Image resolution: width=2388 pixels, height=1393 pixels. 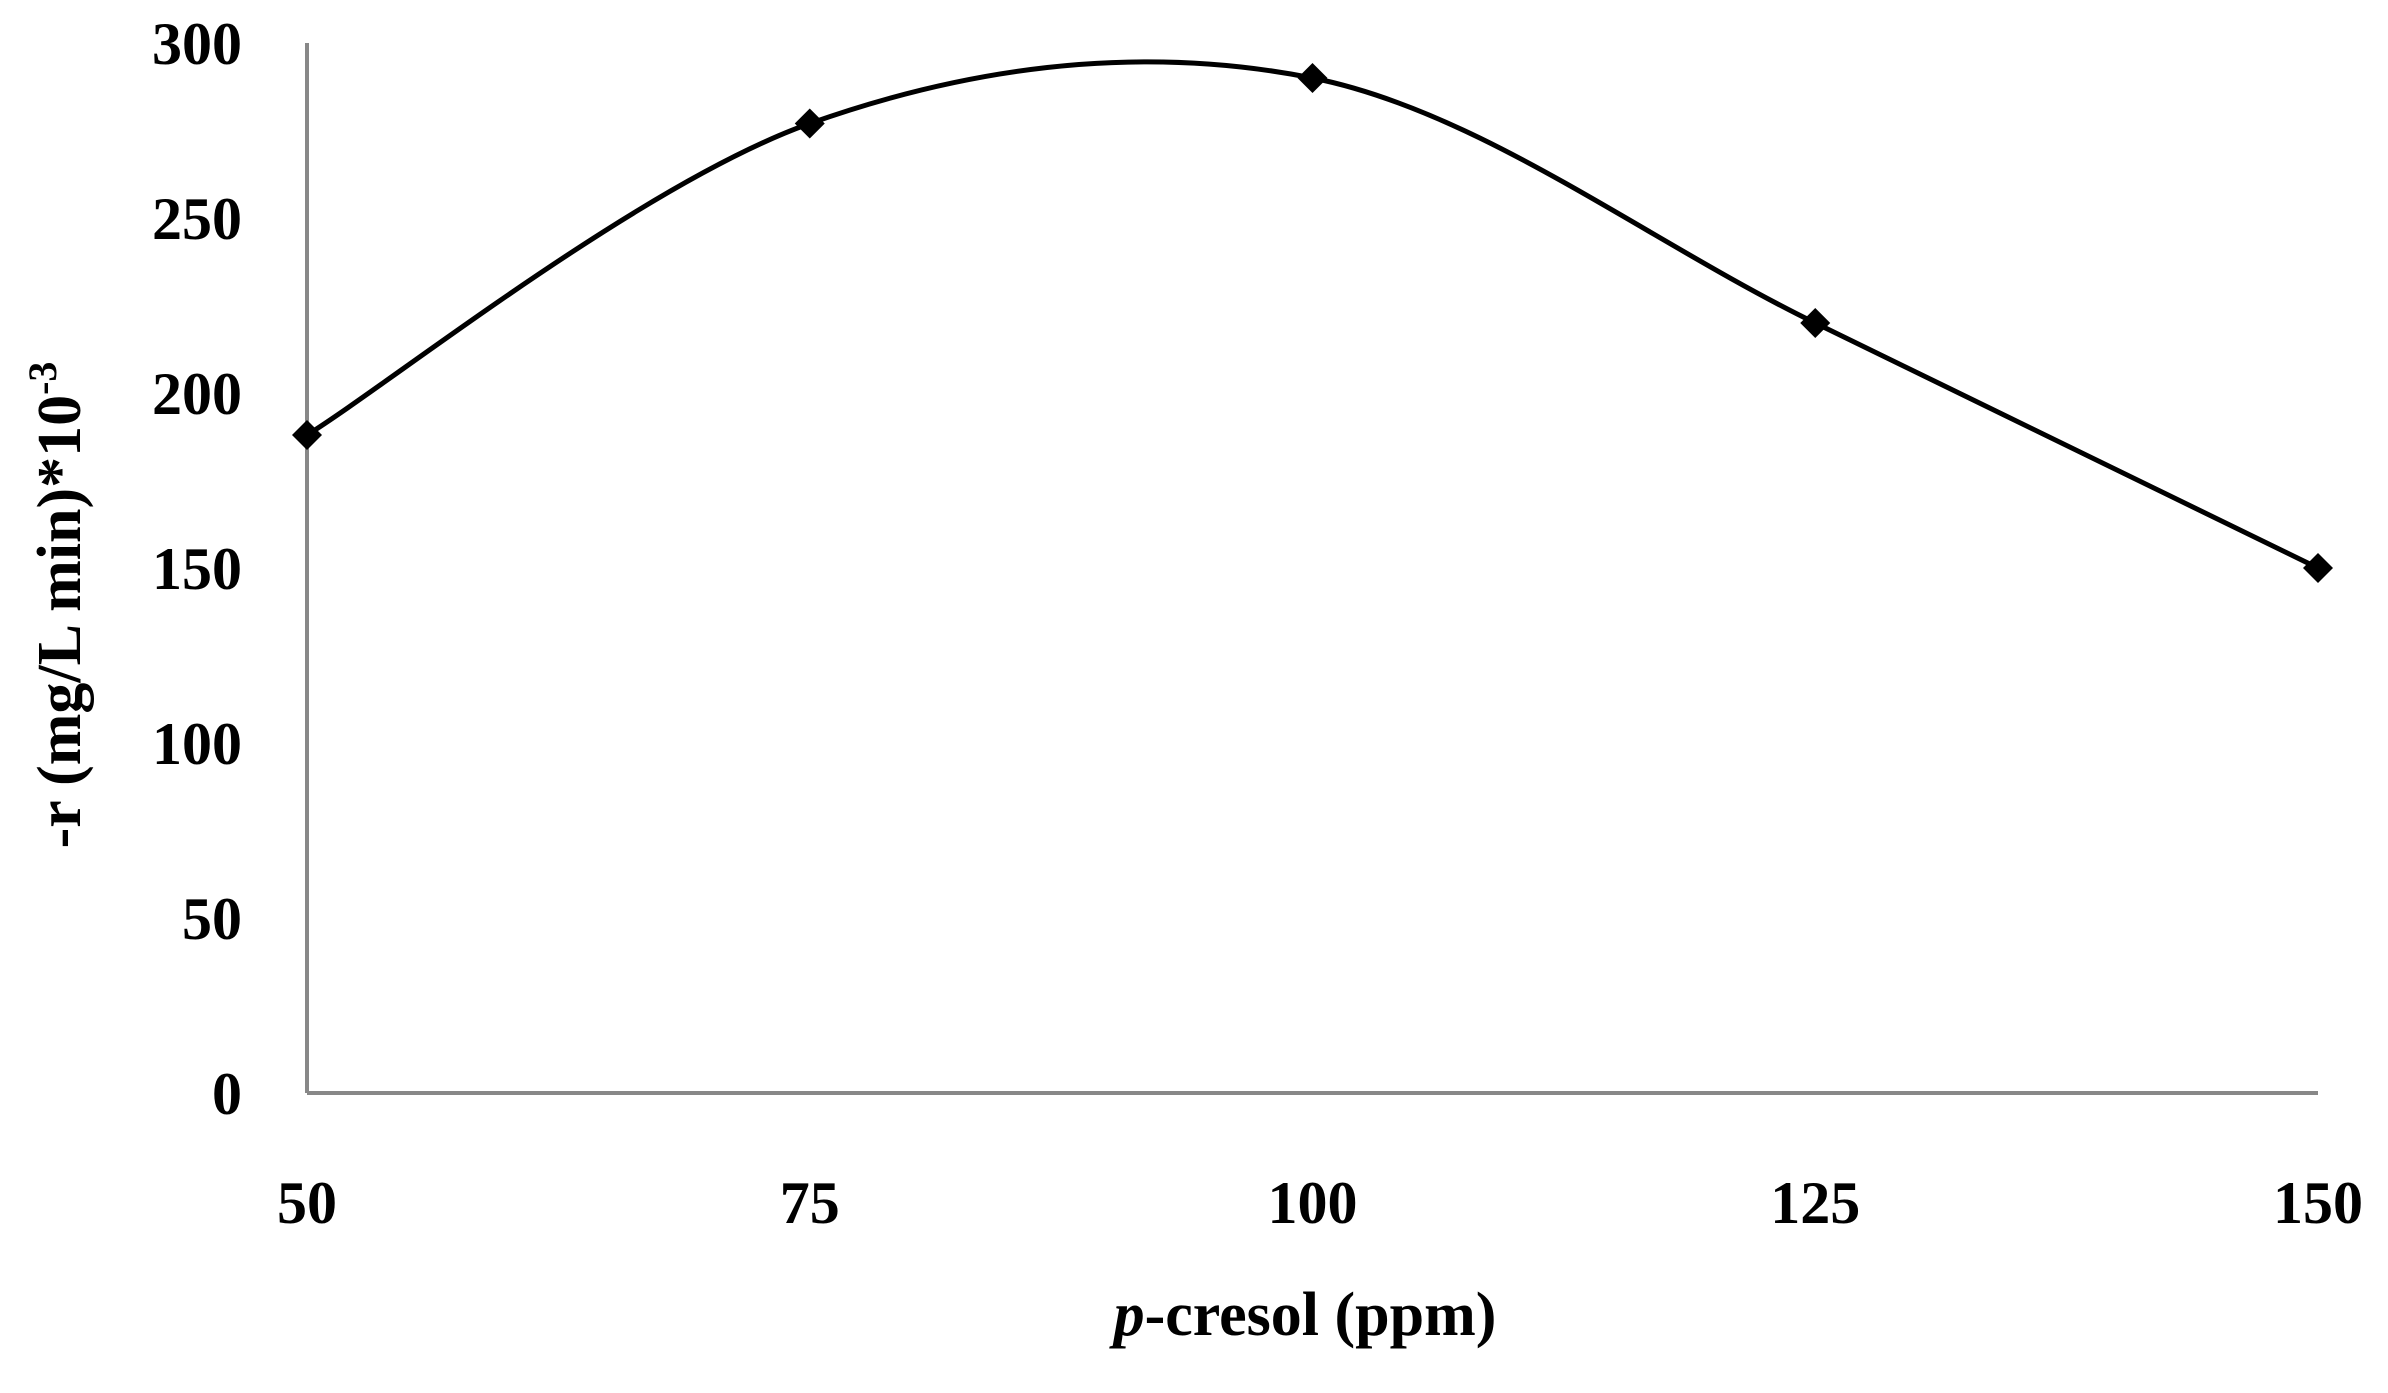 I want to click on y-tick-label: 200, so click(x=197, y=394).